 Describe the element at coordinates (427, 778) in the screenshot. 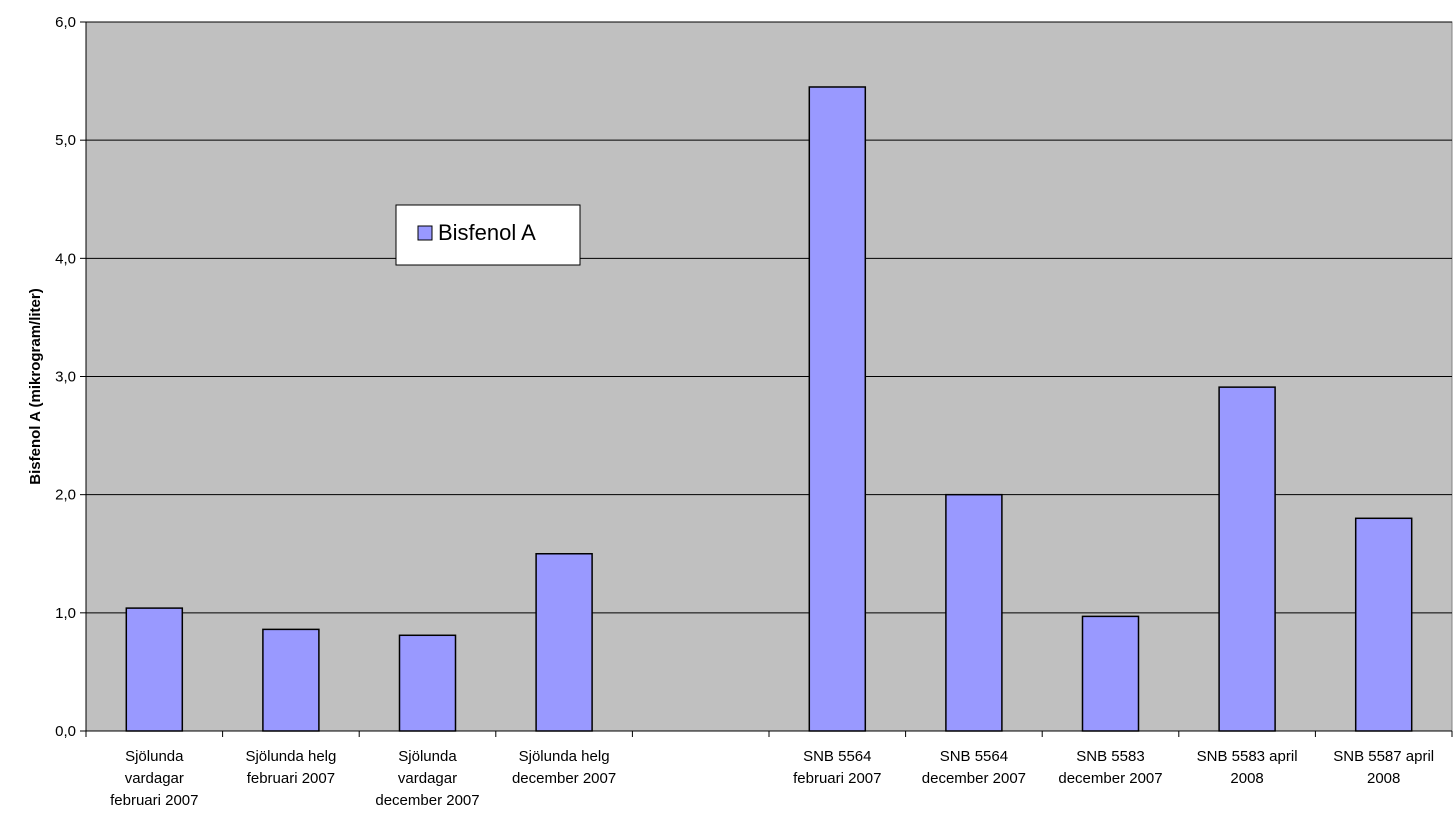

I see `x-tick-label: Sjölunda vardagar december 2007` at that location.